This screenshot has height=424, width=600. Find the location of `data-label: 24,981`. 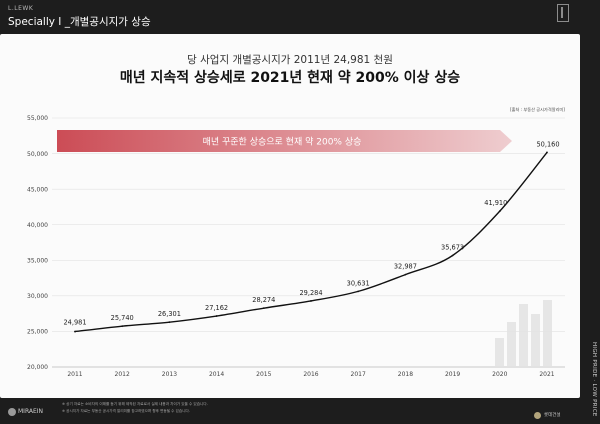

data-label: 24,981 is located at coordinates (74, 323).